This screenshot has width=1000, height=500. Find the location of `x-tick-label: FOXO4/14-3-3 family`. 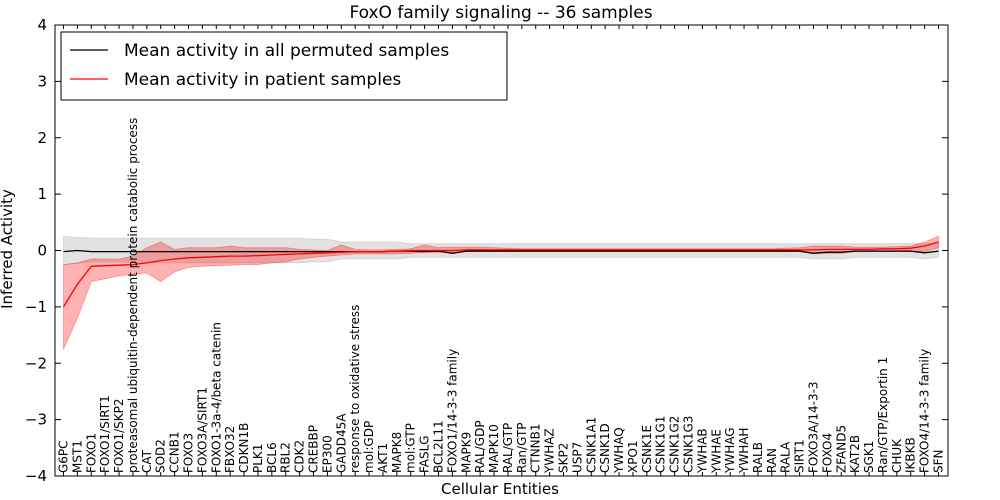

x-tick-label: FOXO4/14-3-3 family is located at coordinates (925, 411).